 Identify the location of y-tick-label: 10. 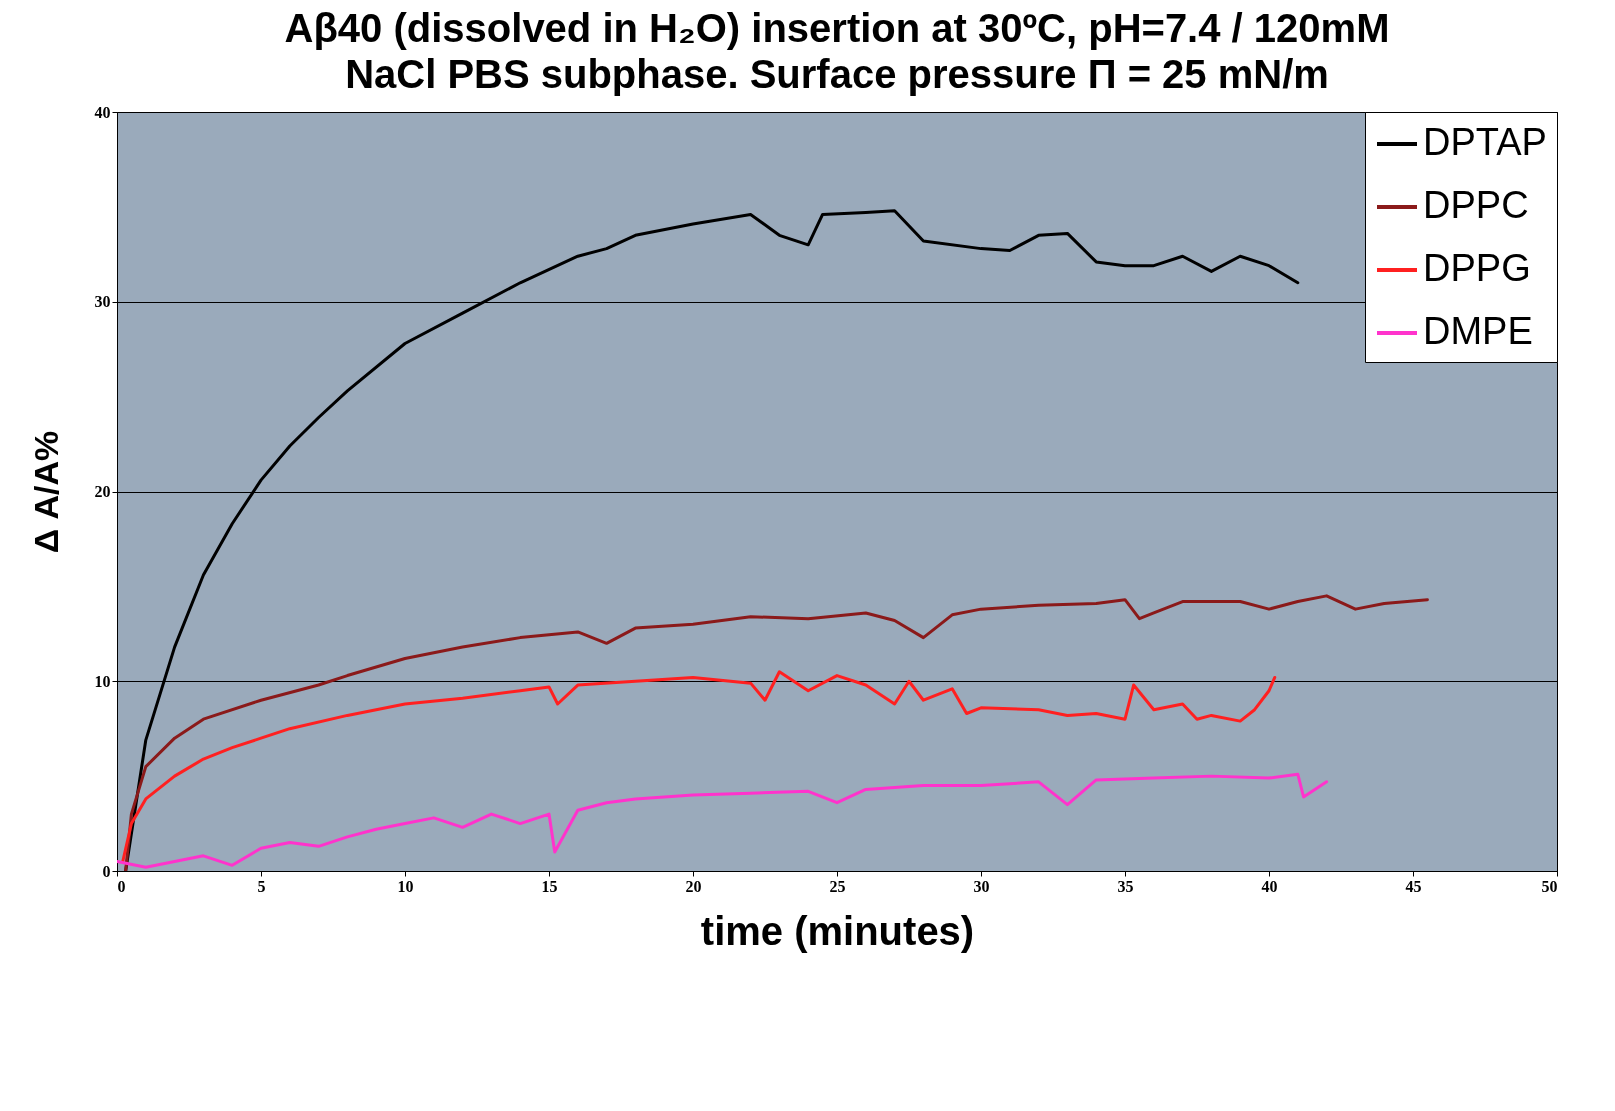
(102, 681).